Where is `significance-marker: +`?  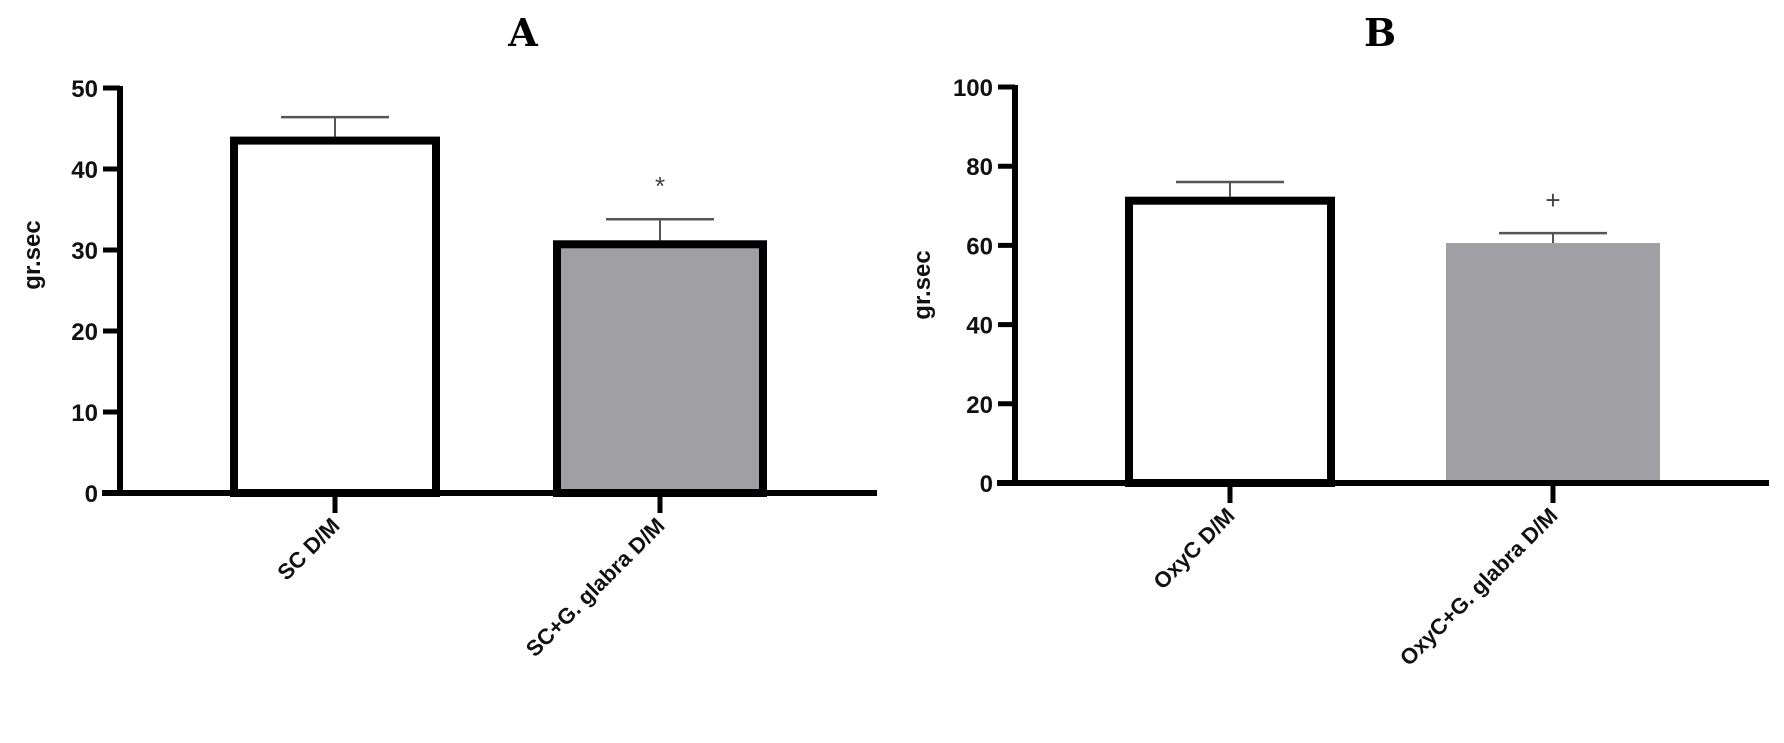
significance-marker: + is located at coordinates (1552, 200).